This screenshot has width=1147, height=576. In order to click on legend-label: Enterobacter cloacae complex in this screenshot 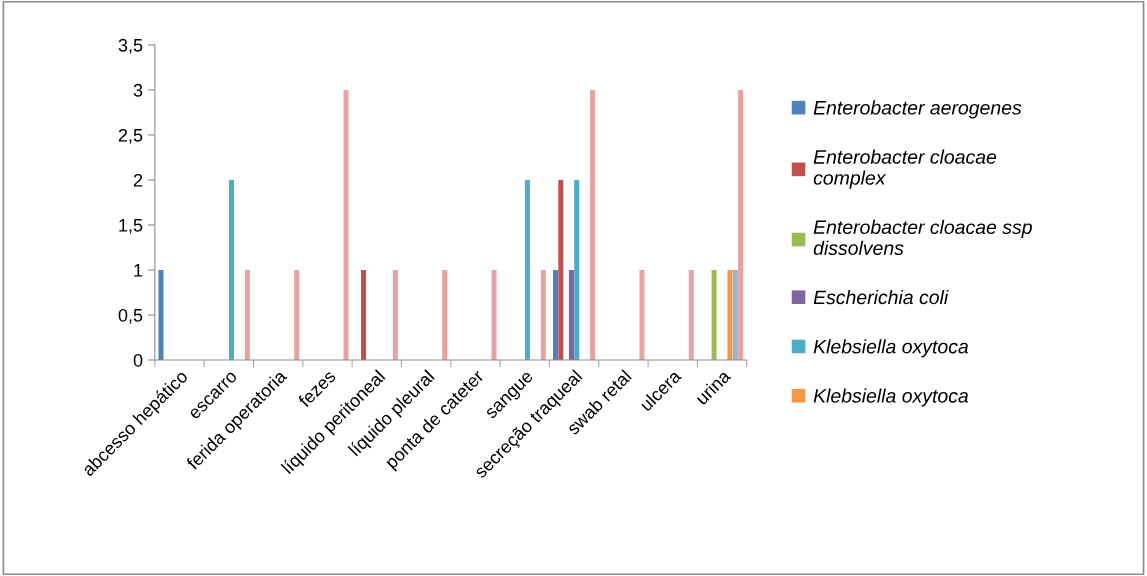, I will do `click(905, 169)`.